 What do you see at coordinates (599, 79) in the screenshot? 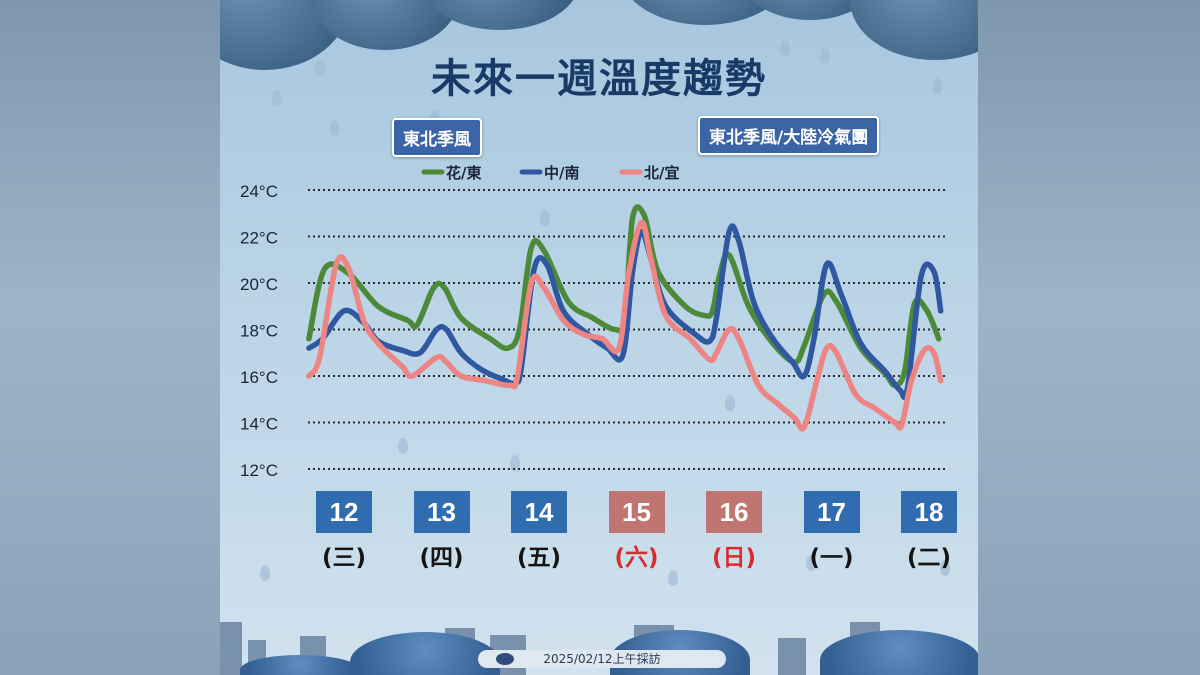
I see `page-title: 未來一週溫度趨勢` at bounding box center [599, 79].